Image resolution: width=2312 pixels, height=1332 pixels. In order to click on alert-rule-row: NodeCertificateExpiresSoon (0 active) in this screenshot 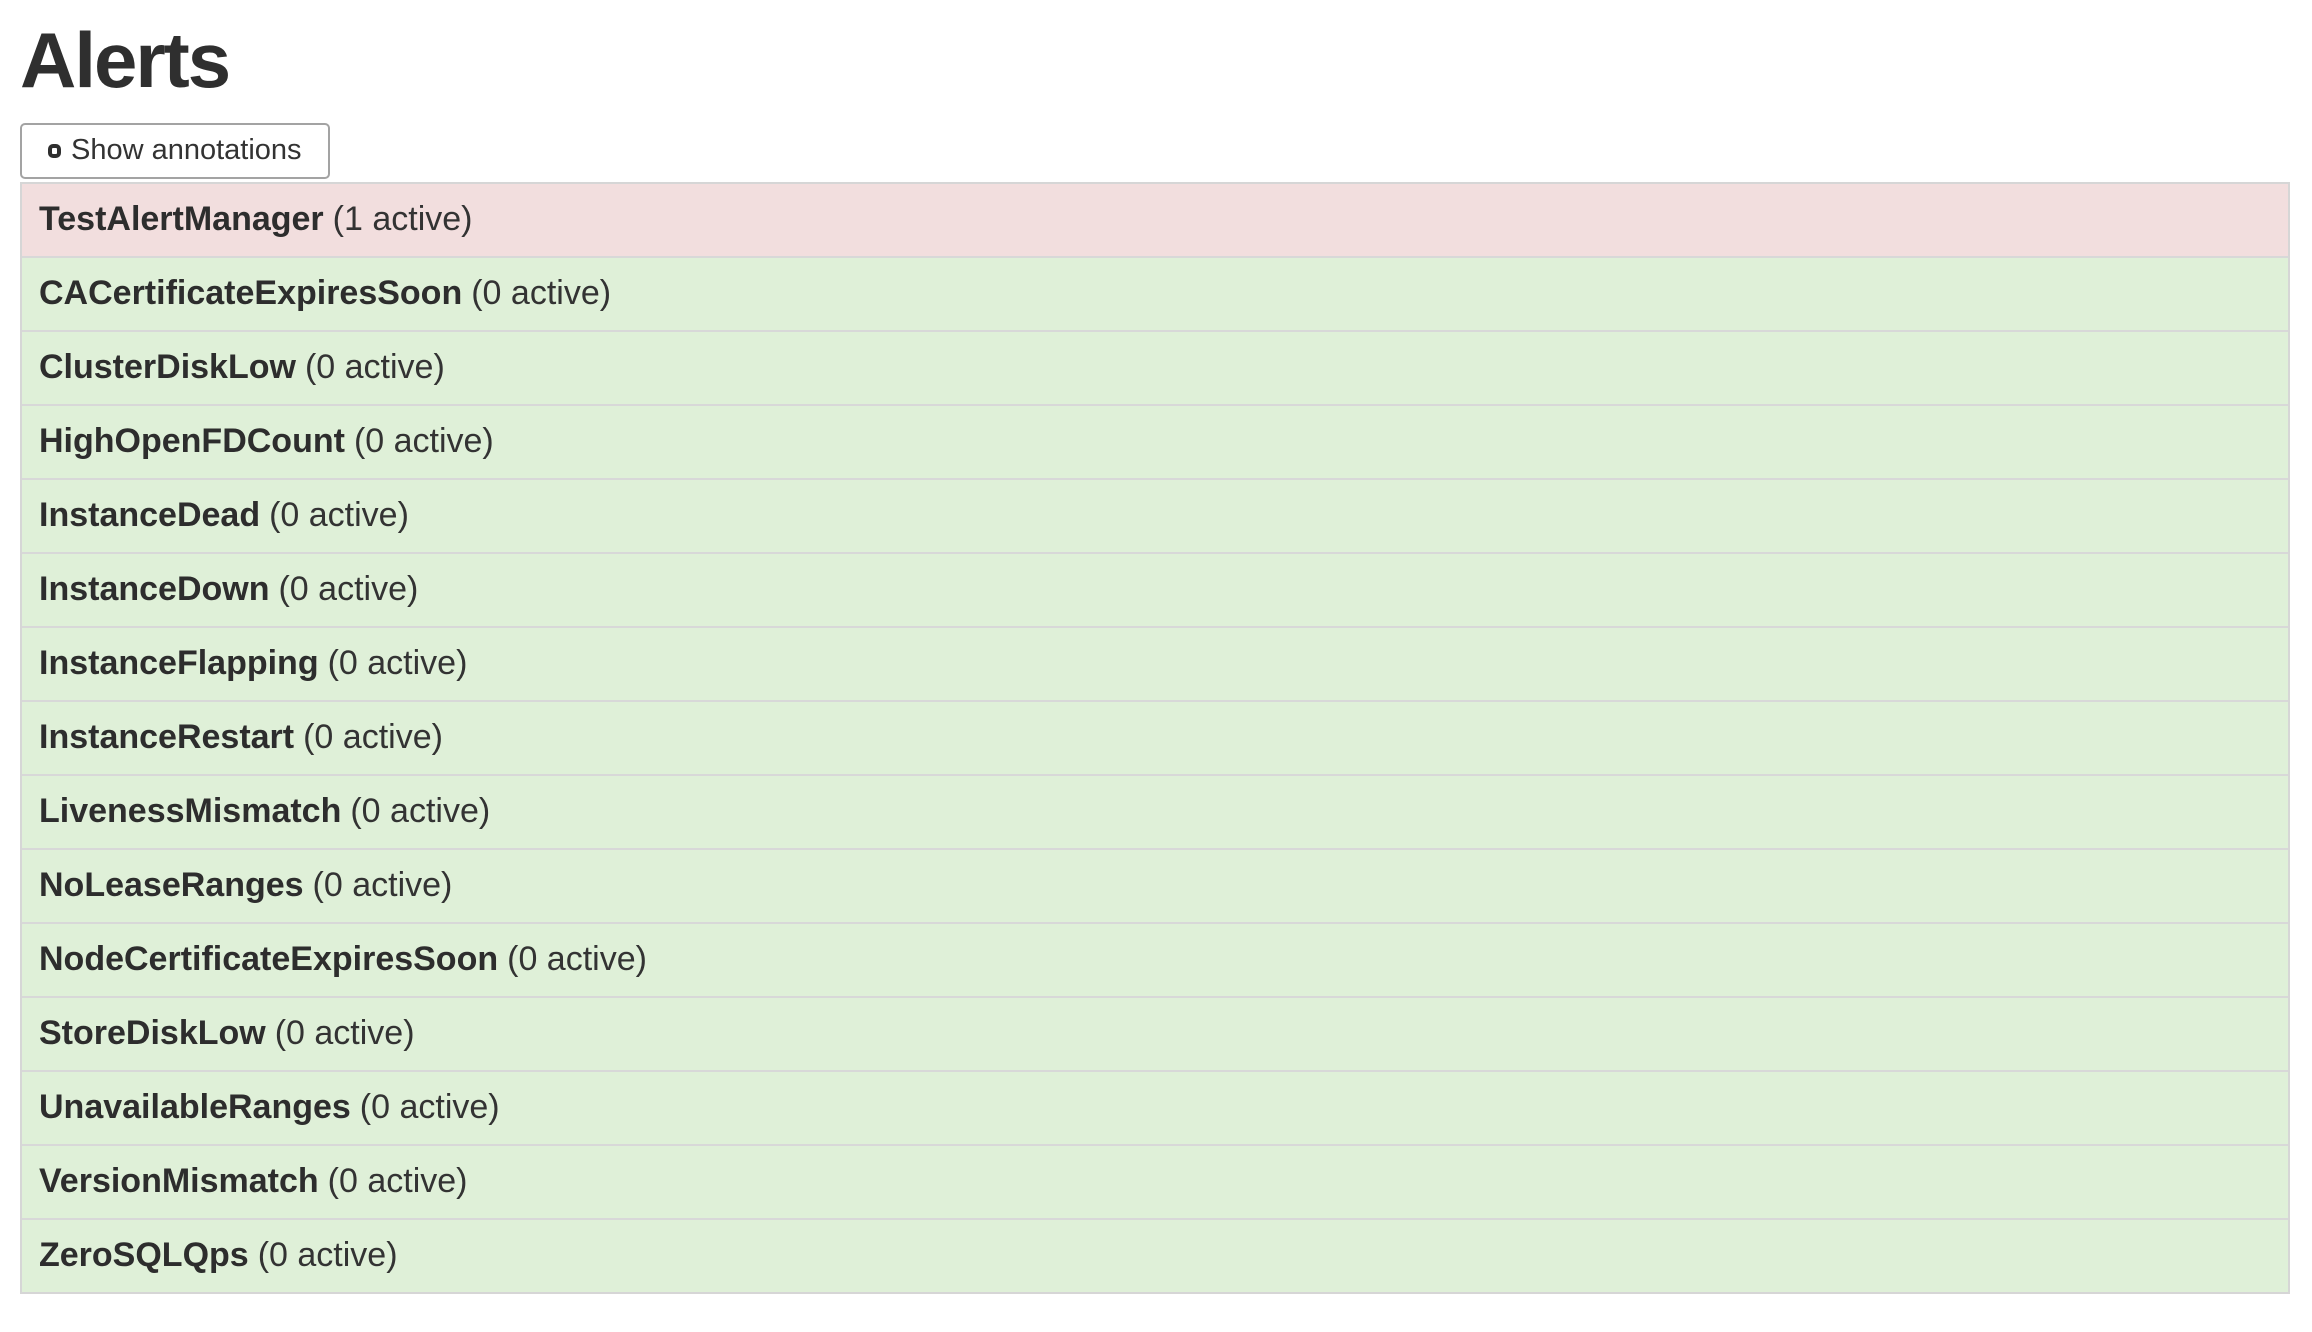, I will do `click(1155, 960)`.